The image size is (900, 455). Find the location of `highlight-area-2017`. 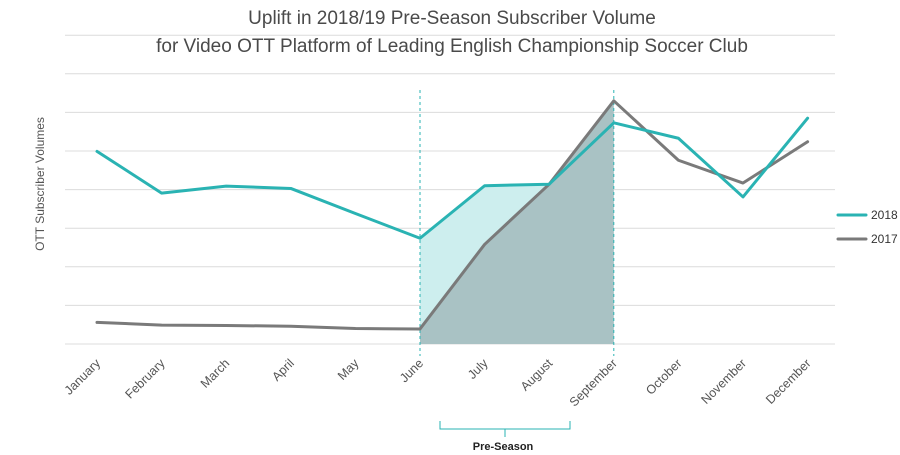

highlight-area-2017 is located at coordinates (517, 222).